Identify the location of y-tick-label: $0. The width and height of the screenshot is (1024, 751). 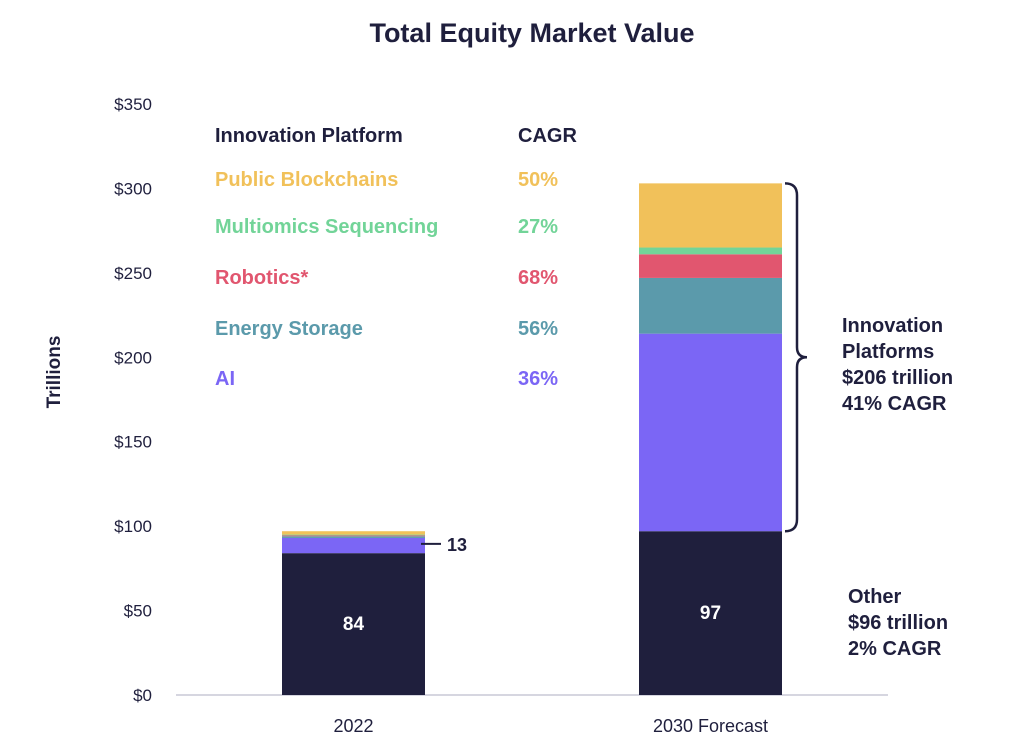
(142, 695).